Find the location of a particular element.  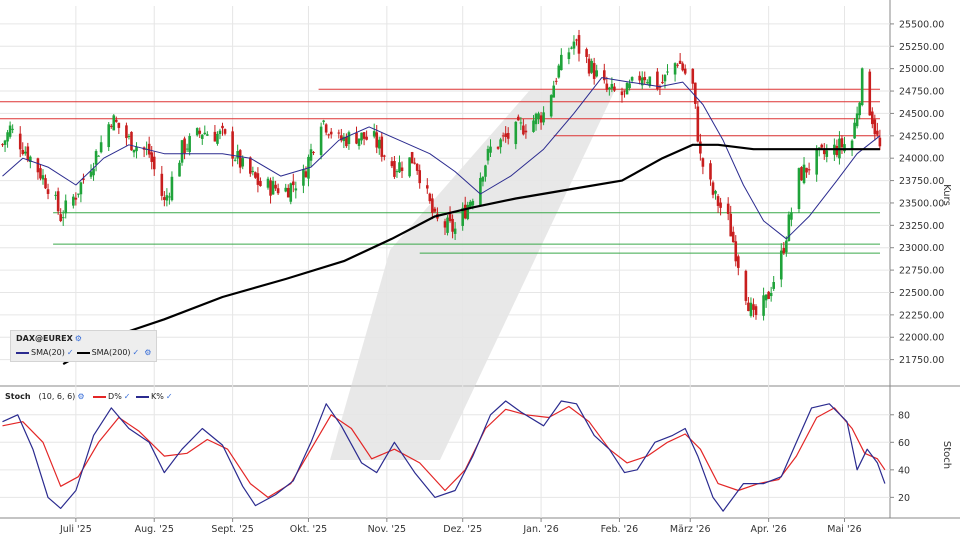

price-tick-label: 25250.00 is located at coordinates (921, 47).